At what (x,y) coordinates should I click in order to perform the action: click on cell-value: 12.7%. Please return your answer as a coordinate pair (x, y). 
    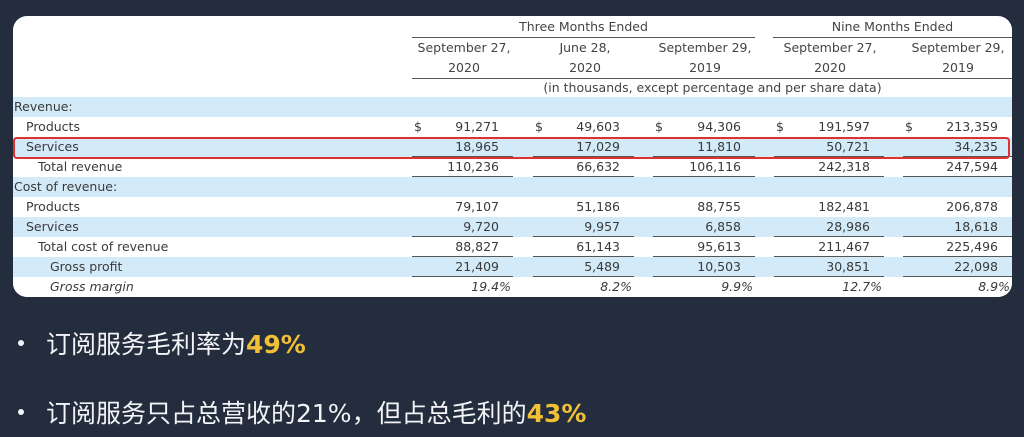
    Looking at the image, I should click on (862, 286).